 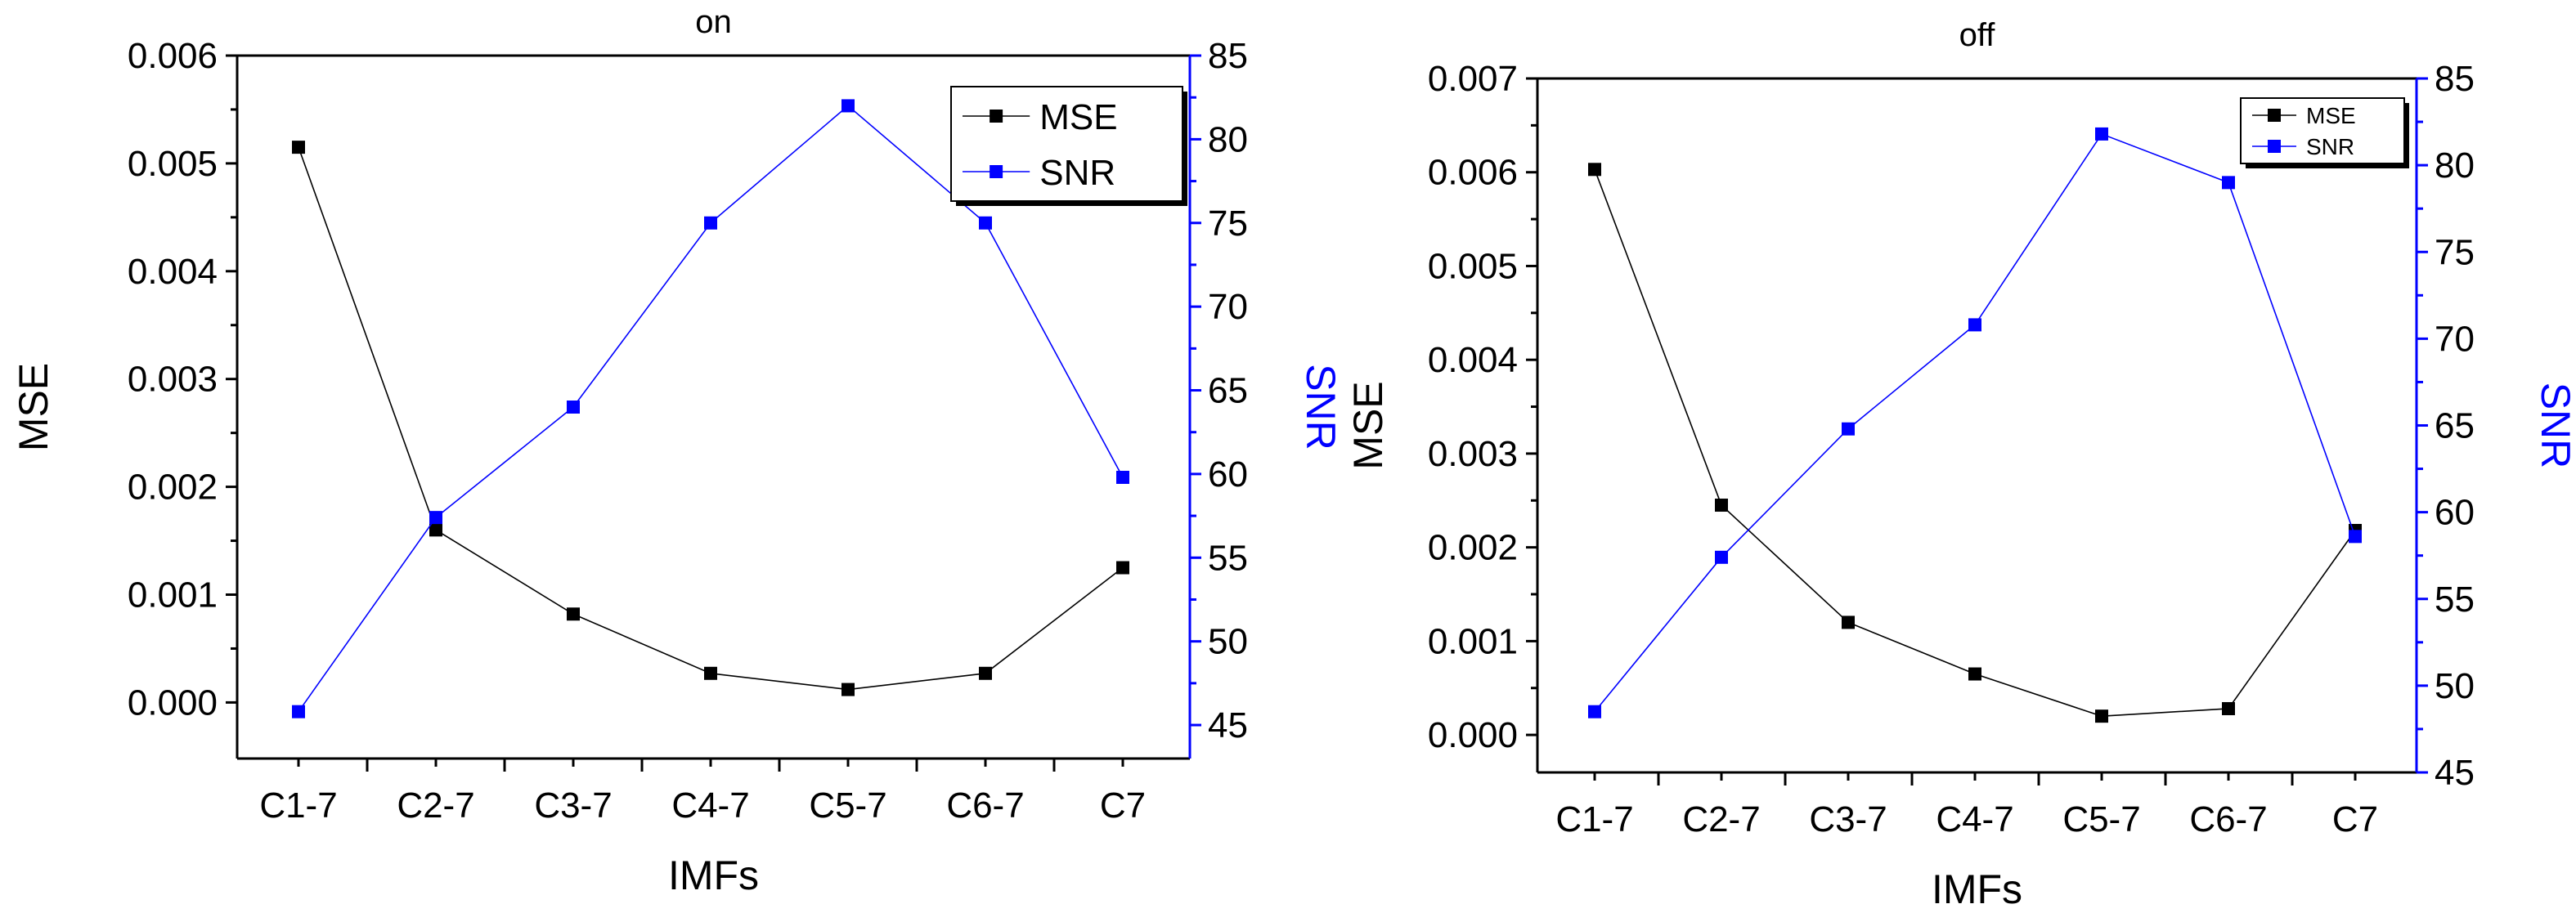 What do you see at coordinates (713, 22) in the screenshot?
I see `chart-title: on` at bounding box center [713, 22].